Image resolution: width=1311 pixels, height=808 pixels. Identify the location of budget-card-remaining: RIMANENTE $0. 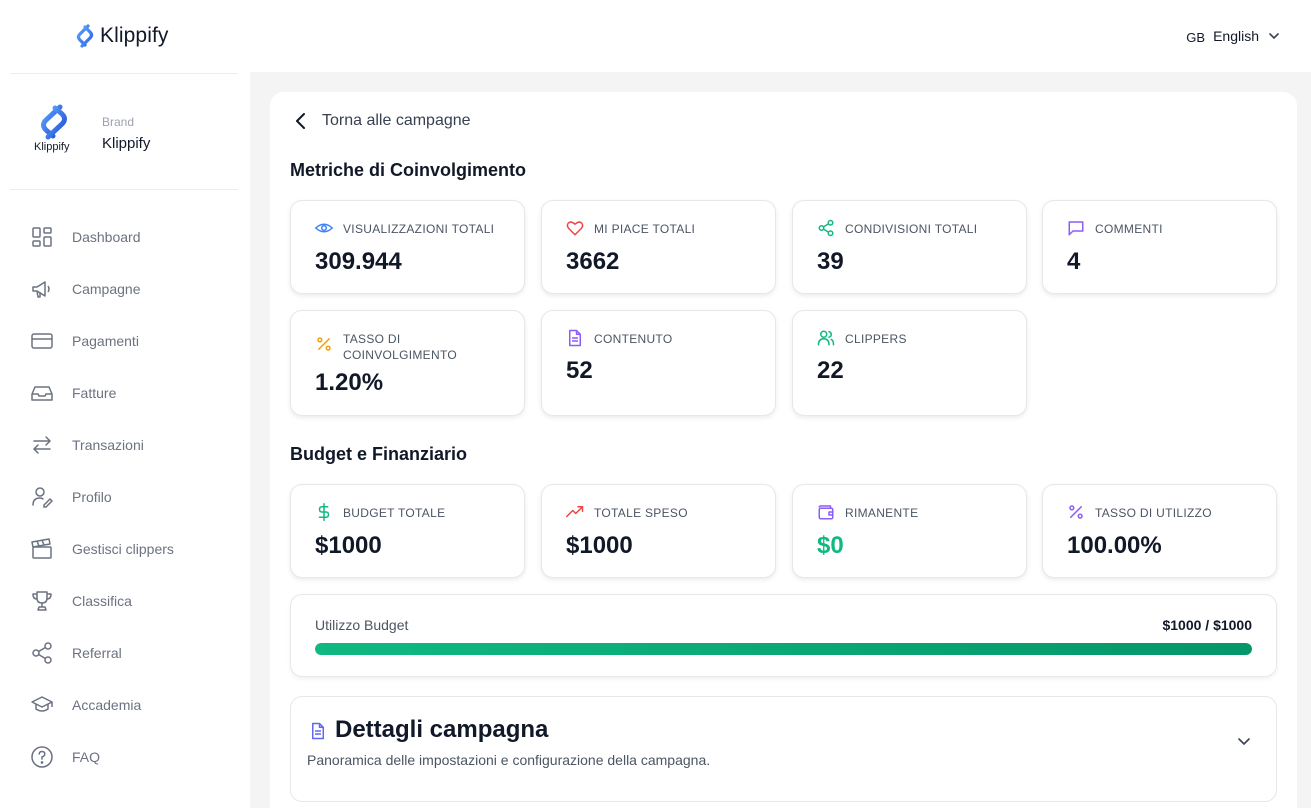
(909, 531).